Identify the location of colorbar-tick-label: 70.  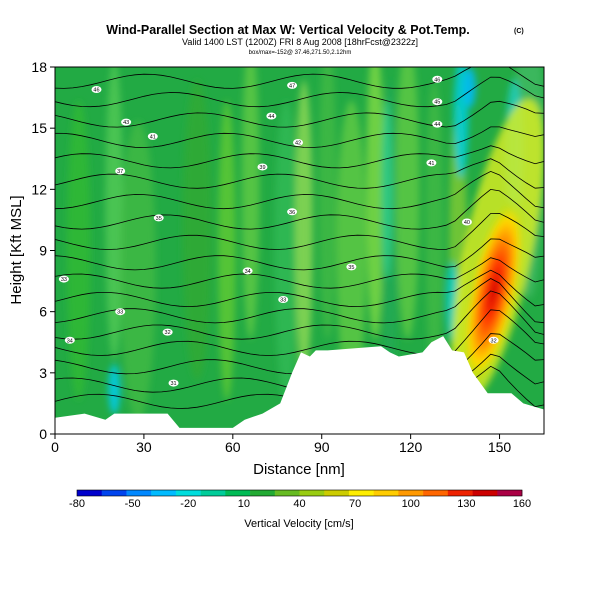
(355, 504).